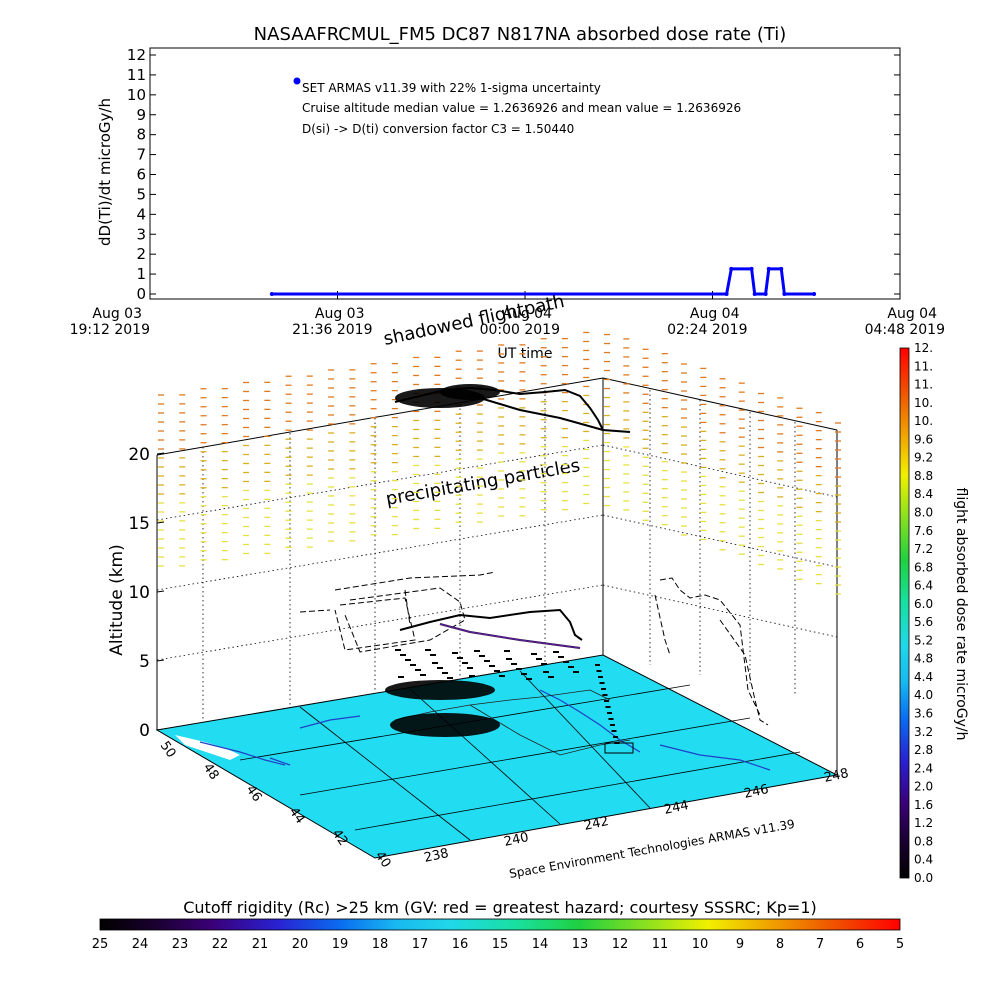 The width and height of the screenshot is (1000, 1000). Describe the element at coordinates (139, 593) in the screenshot. I see `altitude-tick-label: 10` at that location.